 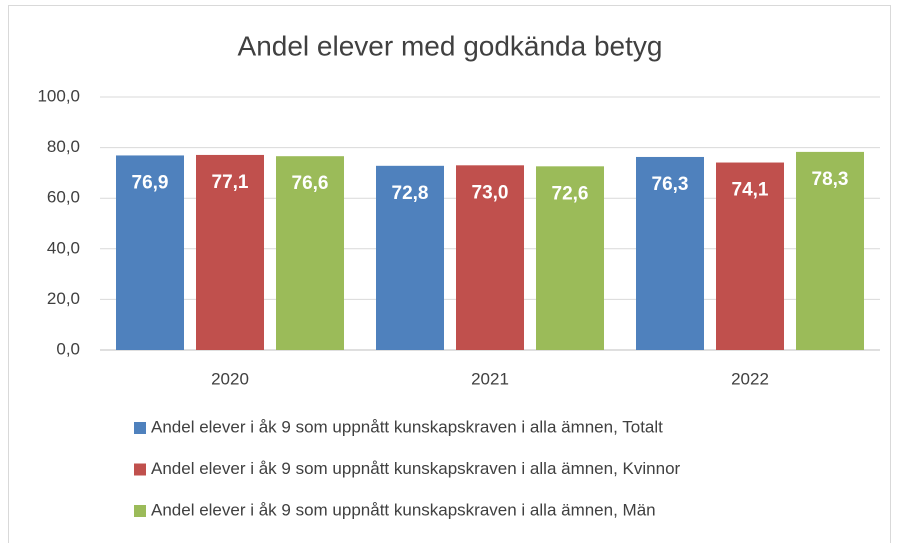 I want to click on y-tick-label: 100,0, so click(x=58, y=95).